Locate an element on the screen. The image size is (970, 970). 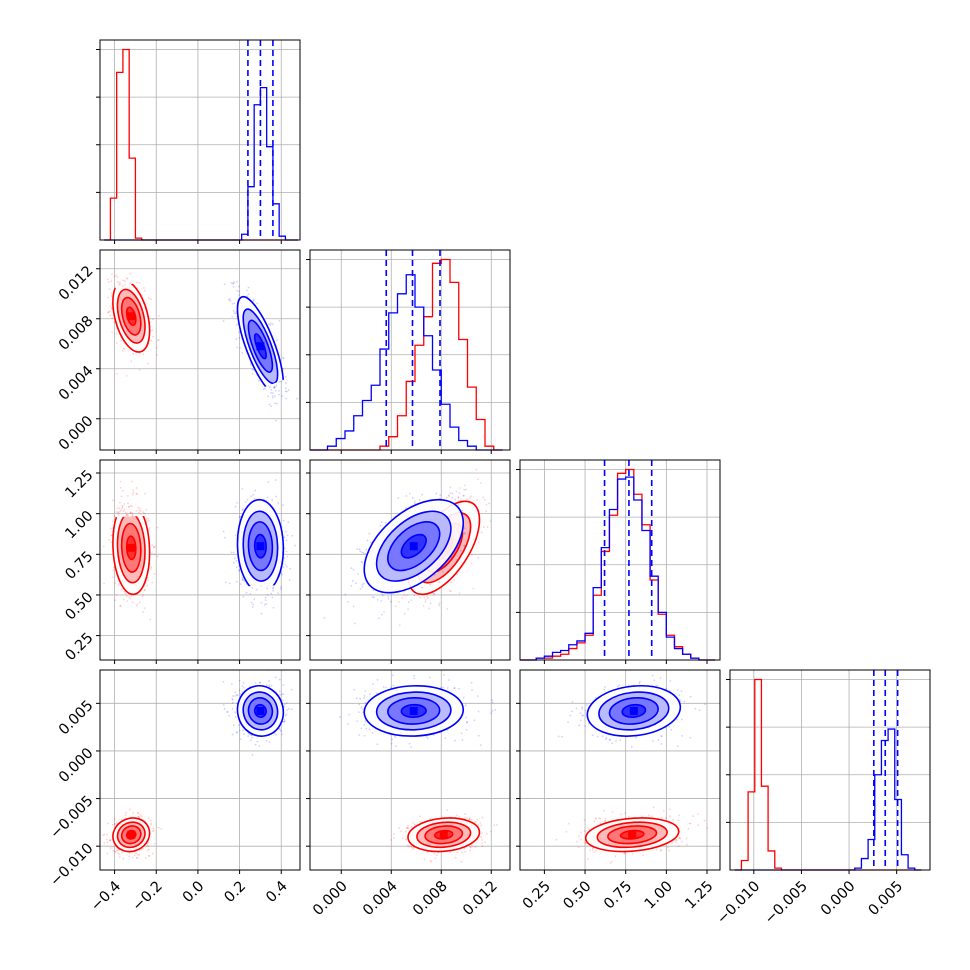
panel-frame is located at coordinates (200, 560).